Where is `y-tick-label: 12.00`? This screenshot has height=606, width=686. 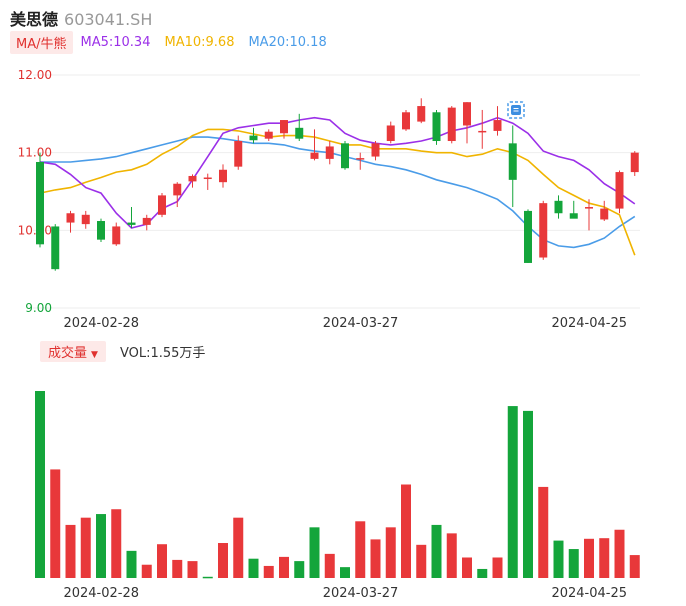
y-tick-label: 12.00 is located at coordinates (35, 75).